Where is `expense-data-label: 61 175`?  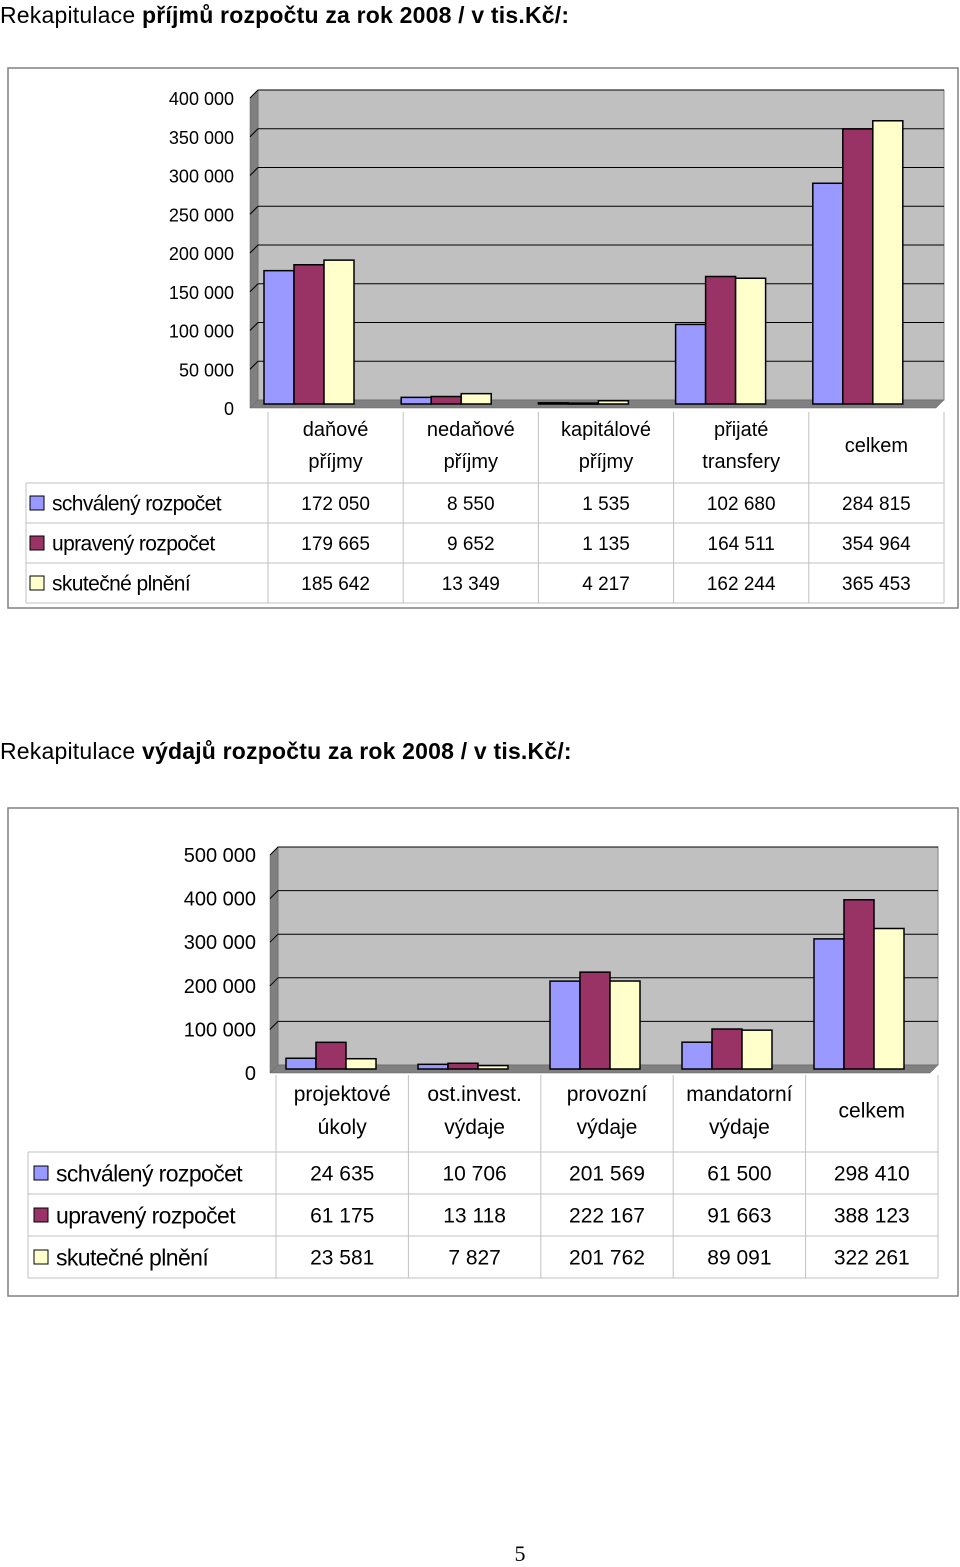 expense-data-label: 61 175 is located at coordinates (342, 1216).